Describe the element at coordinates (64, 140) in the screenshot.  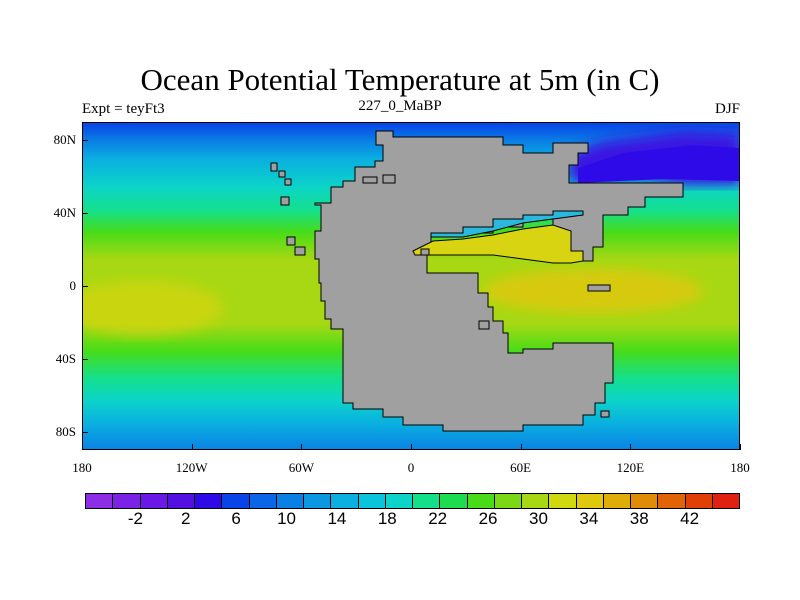
I see `latitude-tick-label: 80N` at that location.